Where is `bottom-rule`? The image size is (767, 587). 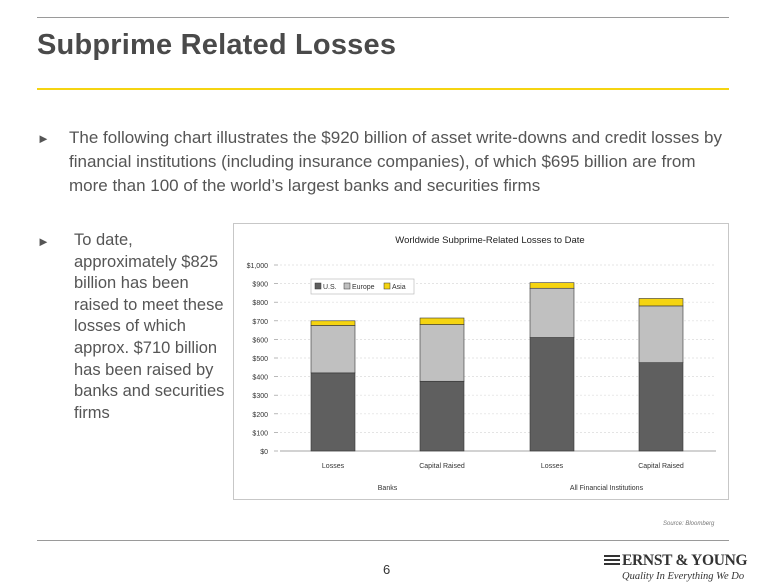 bottom-rule is located at coordinates (383, 540).